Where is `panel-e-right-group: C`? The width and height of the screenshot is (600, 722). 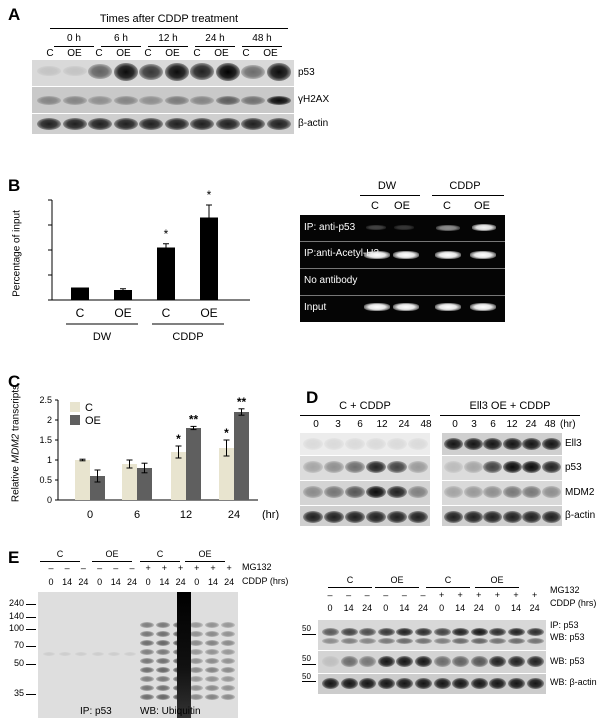 panel-e-right-group: C is located at coordinates (448, 580).